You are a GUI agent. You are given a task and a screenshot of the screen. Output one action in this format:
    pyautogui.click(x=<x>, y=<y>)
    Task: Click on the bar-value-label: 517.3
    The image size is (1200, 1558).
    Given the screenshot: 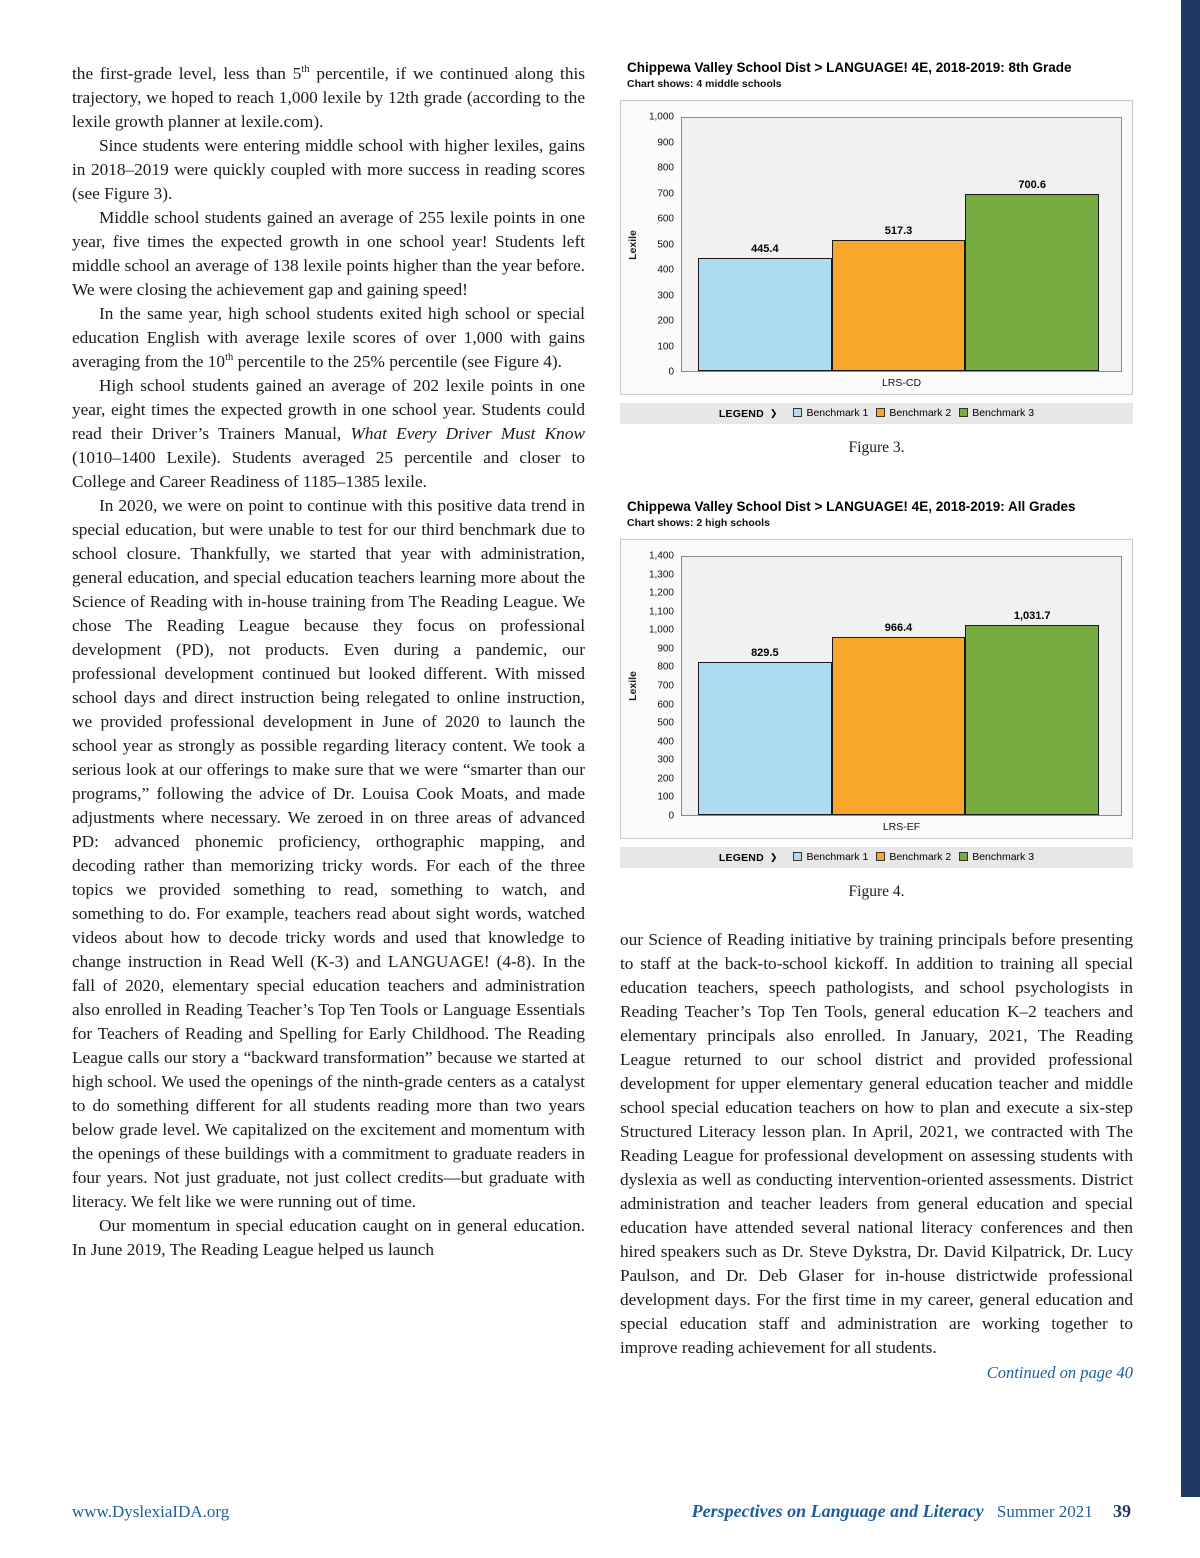 What is the action you would take?
    pyautogui.click(x=898, y=231)
    